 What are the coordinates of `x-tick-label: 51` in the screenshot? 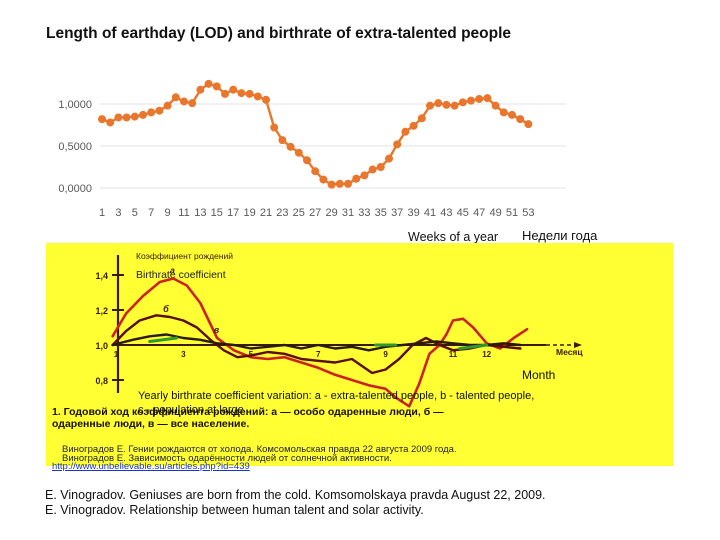 It's located at (512, 213).